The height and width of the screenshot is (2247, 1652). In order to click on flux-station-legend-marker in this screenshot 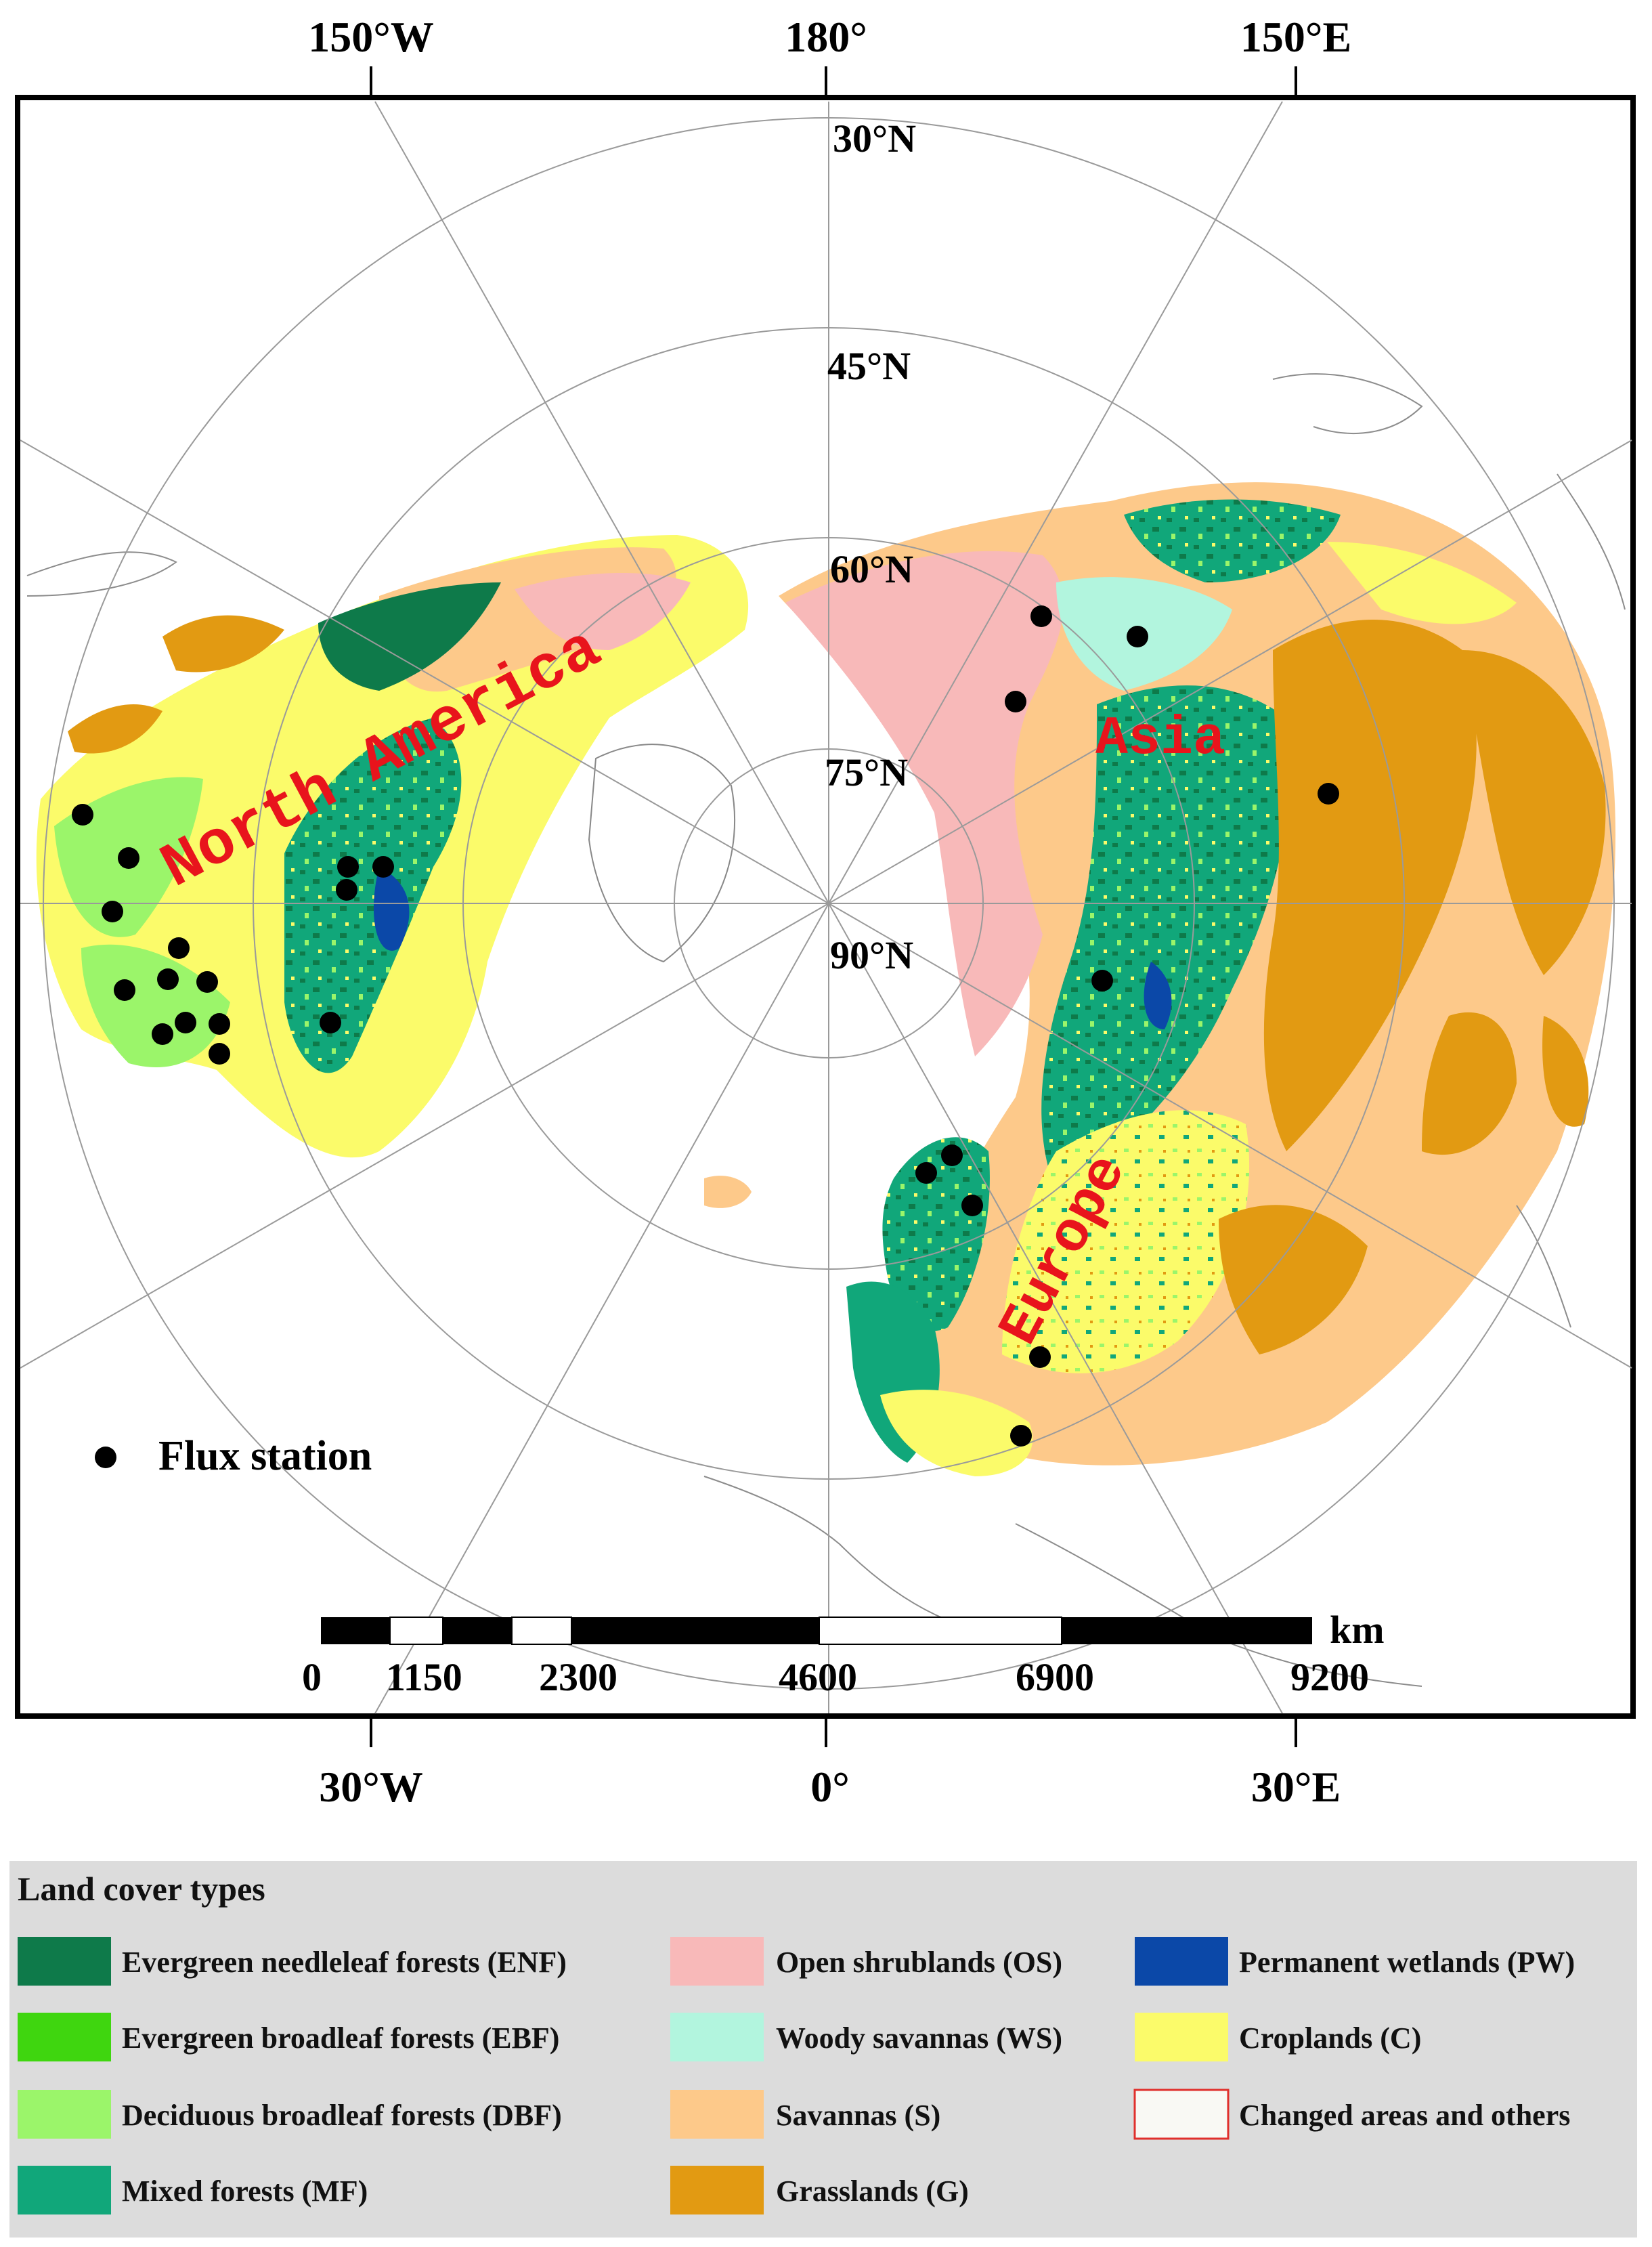, I will do `click(106, 1457)`.